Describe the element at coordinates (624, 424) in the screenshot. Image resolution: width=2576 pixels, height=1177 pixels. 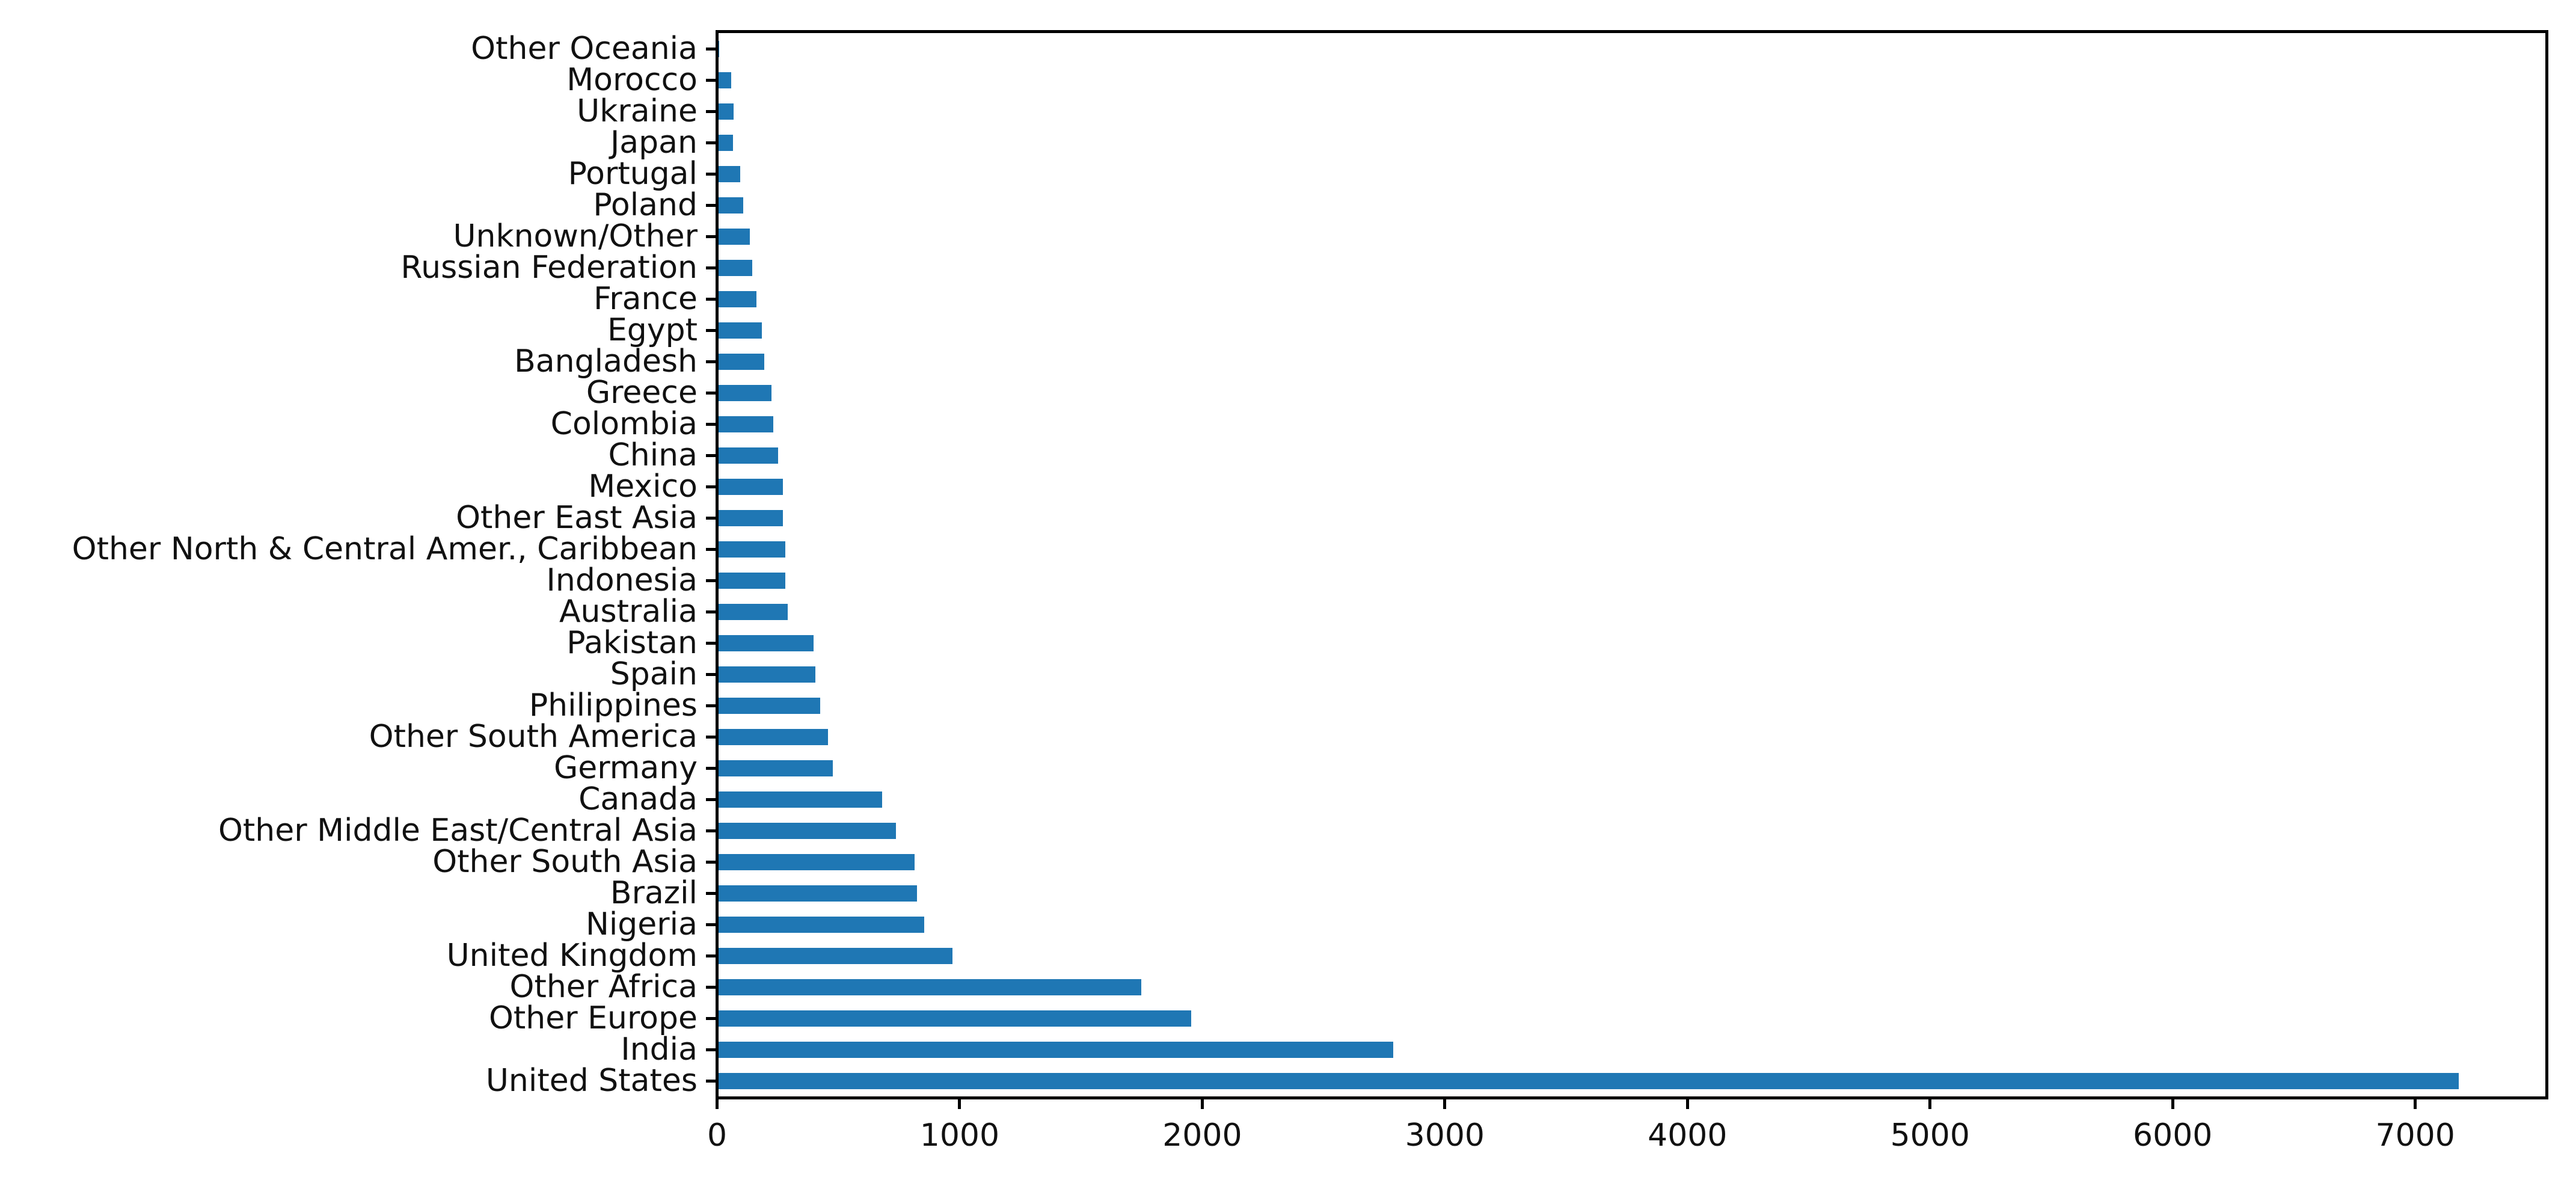
I see `y-tick-label: Colombia` at that location.